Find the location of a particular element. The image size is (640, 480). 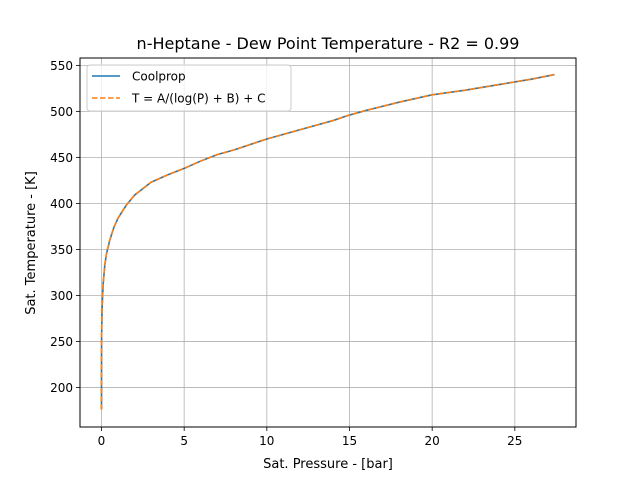

y-tick-label: 250 is located at coordinates (61, 342).